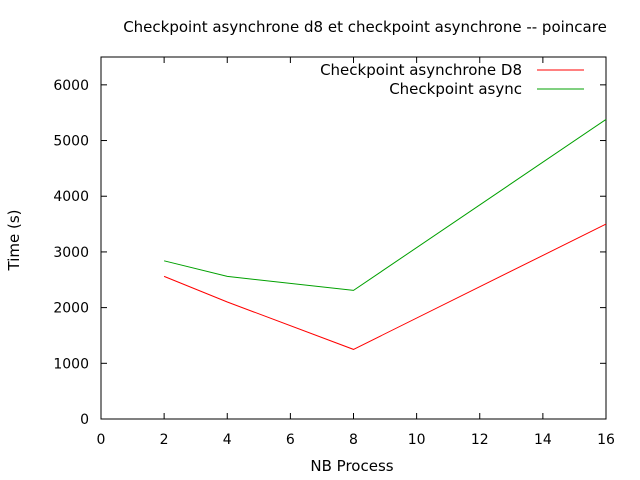  I want to click on y-tick-label: 3000, so click(71, 253).